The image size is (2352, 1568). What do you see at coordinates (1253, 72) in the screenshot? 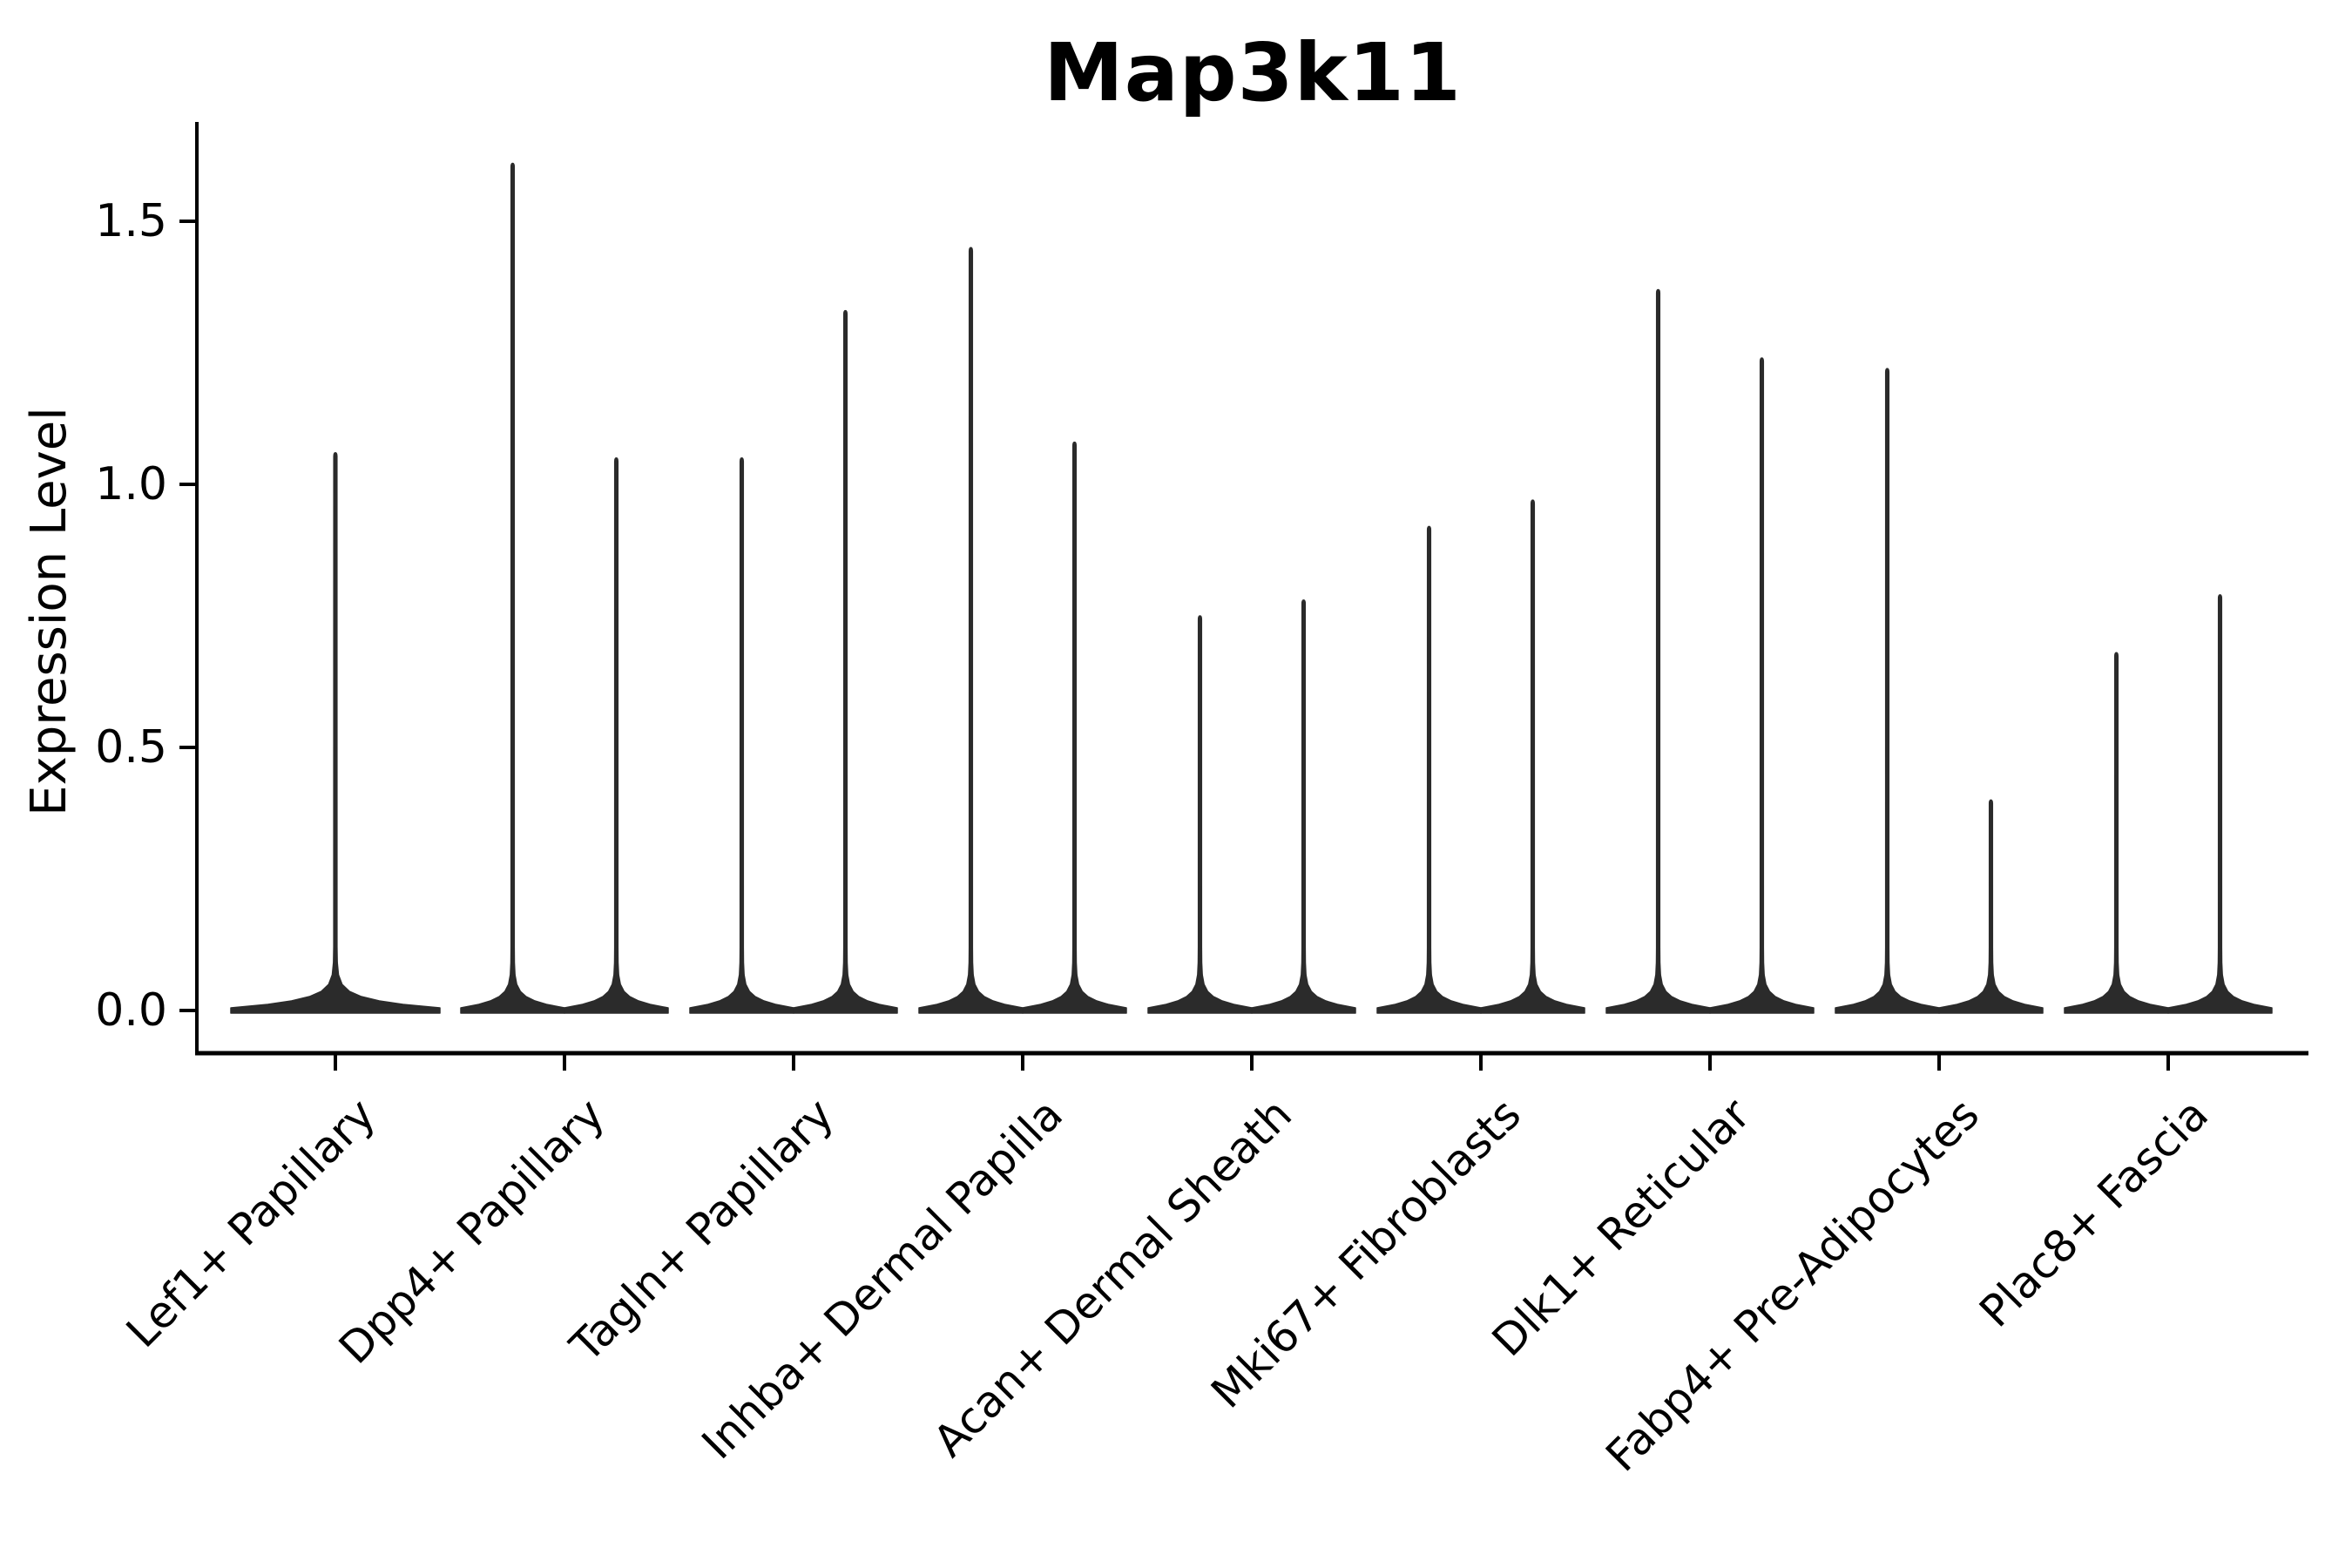
I see `chart-title: Map3k11` at bounding box center [1253, 72].